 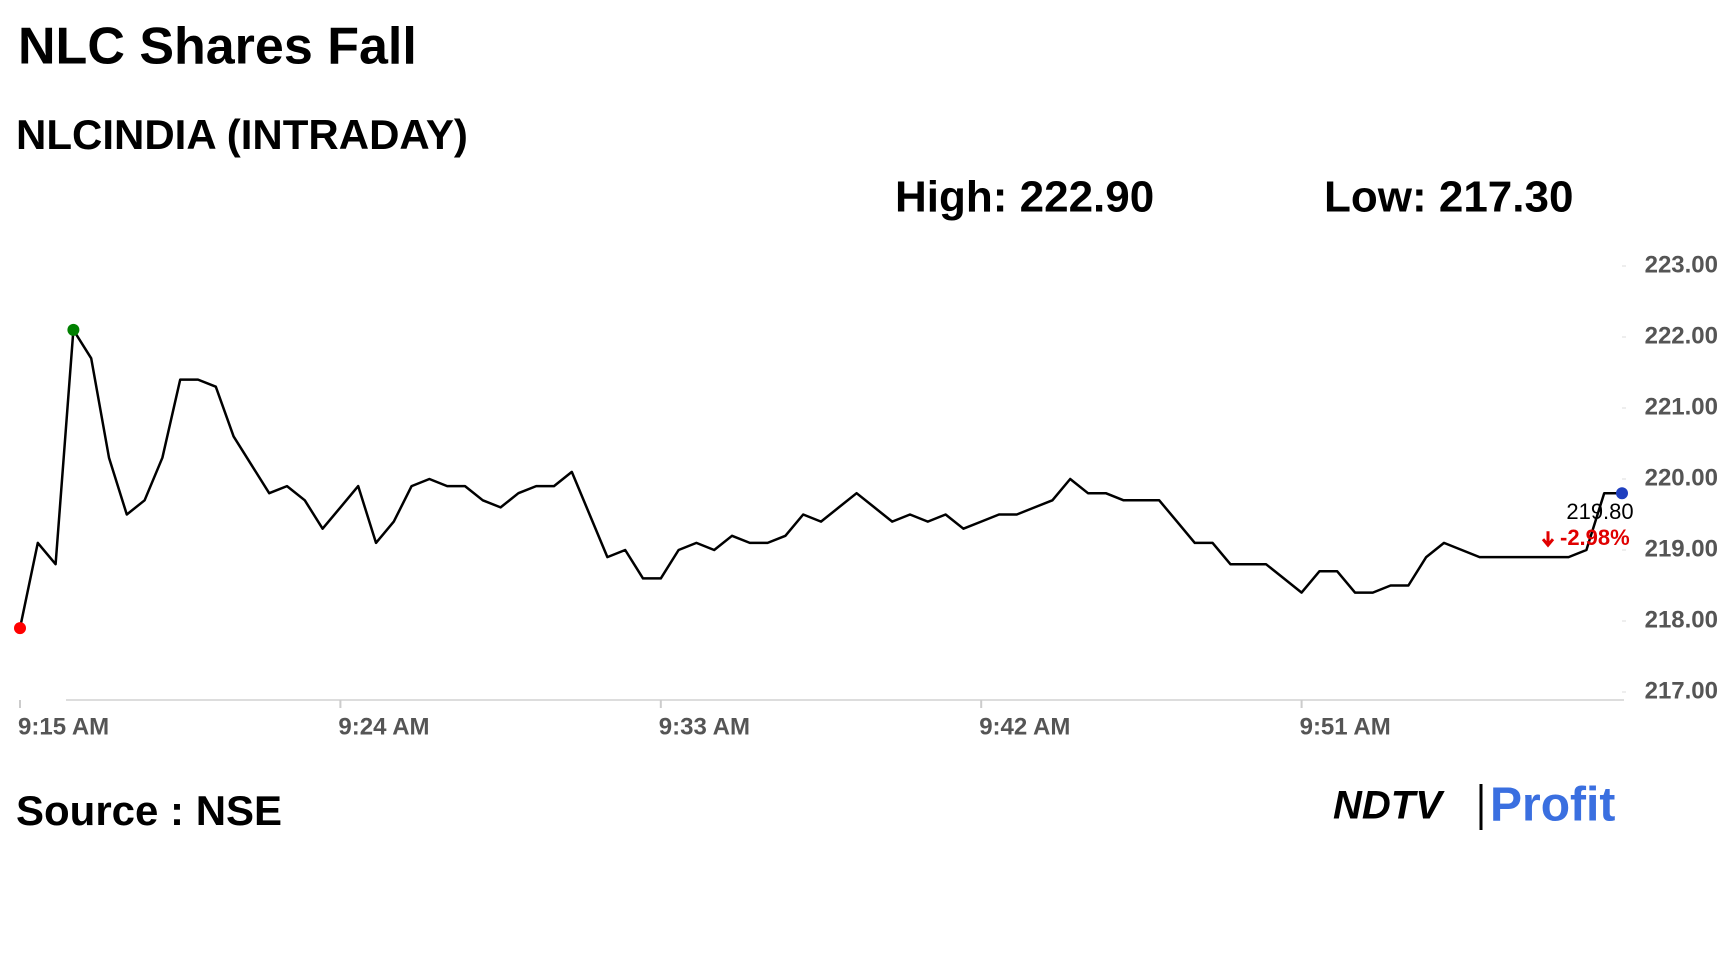 What do you see at coordinates (20, 628) in the screenshot?
I see `start-point` at bounding box center [20, 628].